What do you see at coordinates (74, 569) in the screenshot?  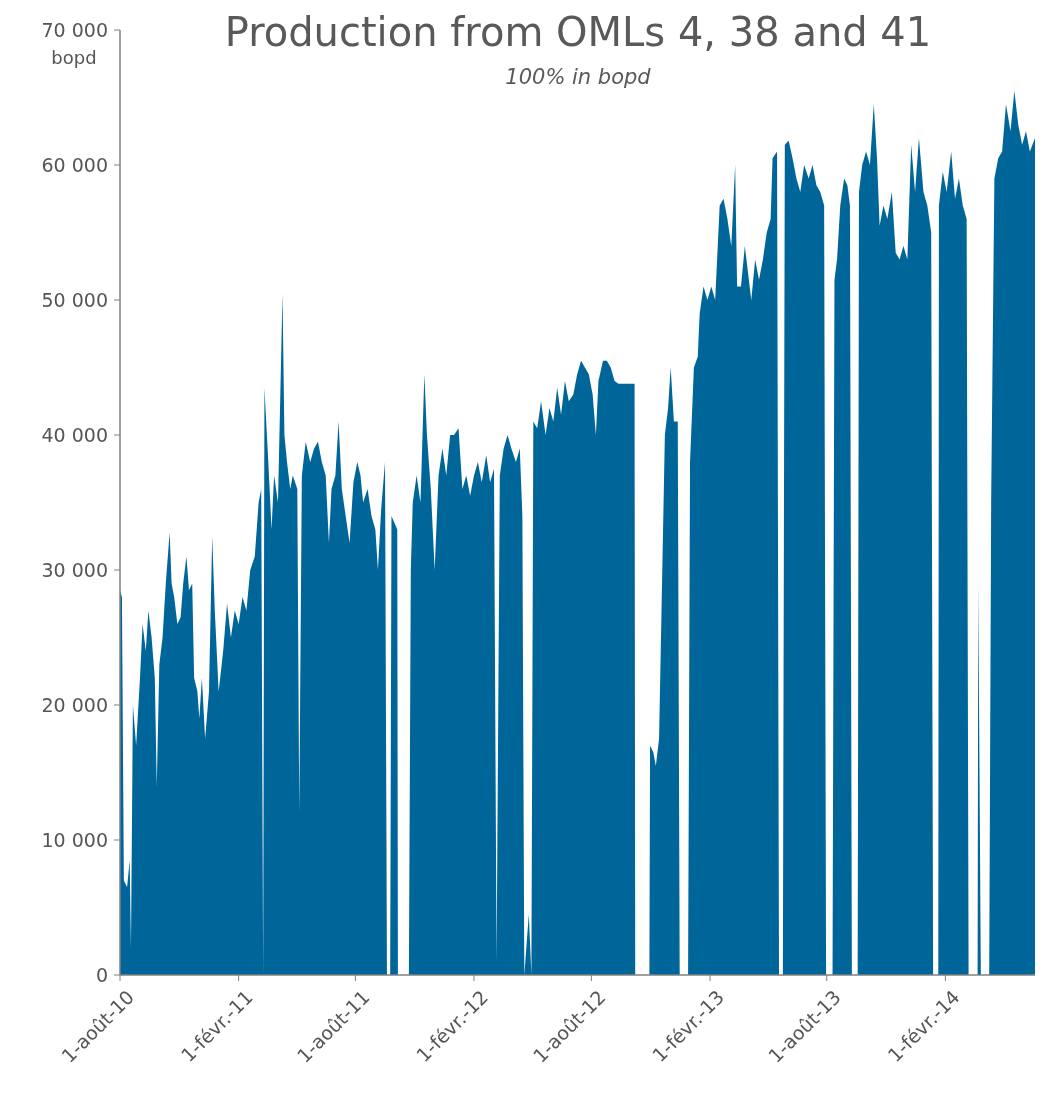 I see `y-tick-label: 30 000` at bounding box center [74, 569].